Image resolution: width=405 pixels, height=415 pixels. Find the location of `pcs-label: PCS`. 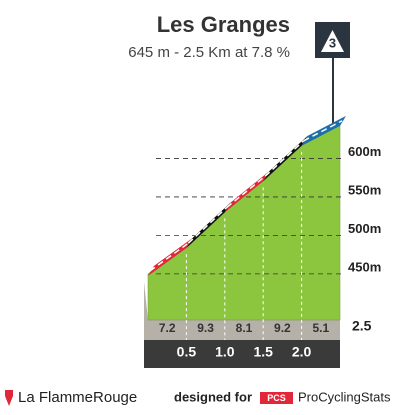

pcs-label: PCS is located at coordinates (276, 398).